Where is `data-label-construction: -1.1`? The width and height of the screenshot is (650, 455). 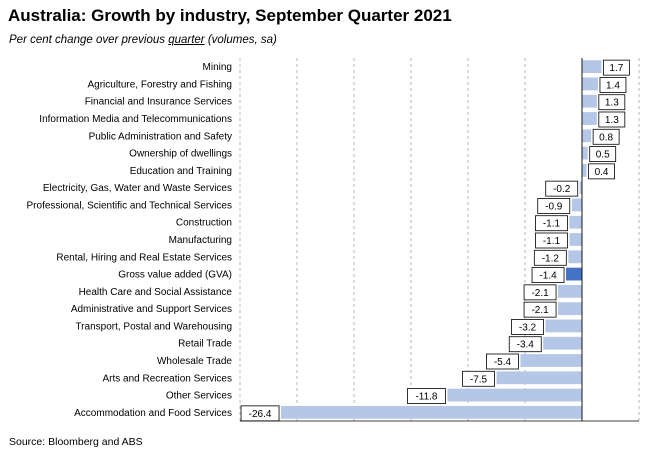 data-label-construction: -1.1 is located at coordinates (551, 223).